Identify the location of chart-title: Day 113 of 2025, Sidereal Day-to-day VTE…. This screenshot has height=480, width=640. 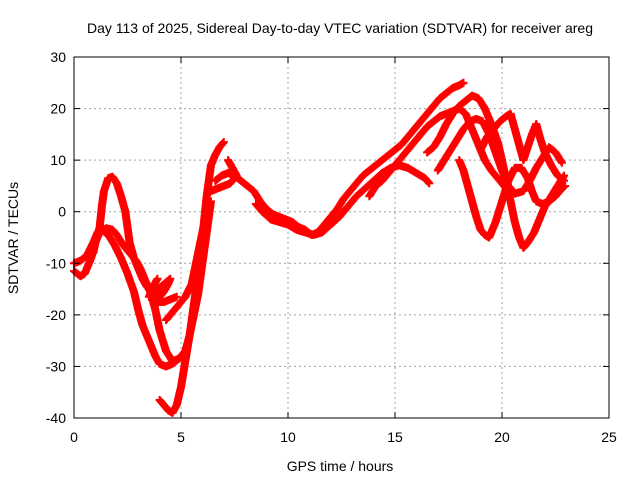
(340, 28).